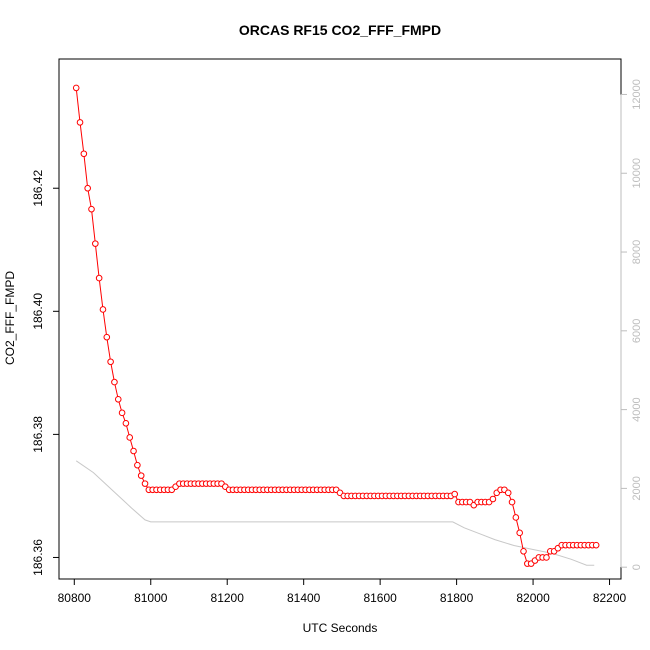 The width and height of the screenshot is (650, 650). What do you see at coordinates (10, 318) in the screenshot?
I see `y-axis-label: CO2_FFF_FMPD` at bounding box center [10, 318].